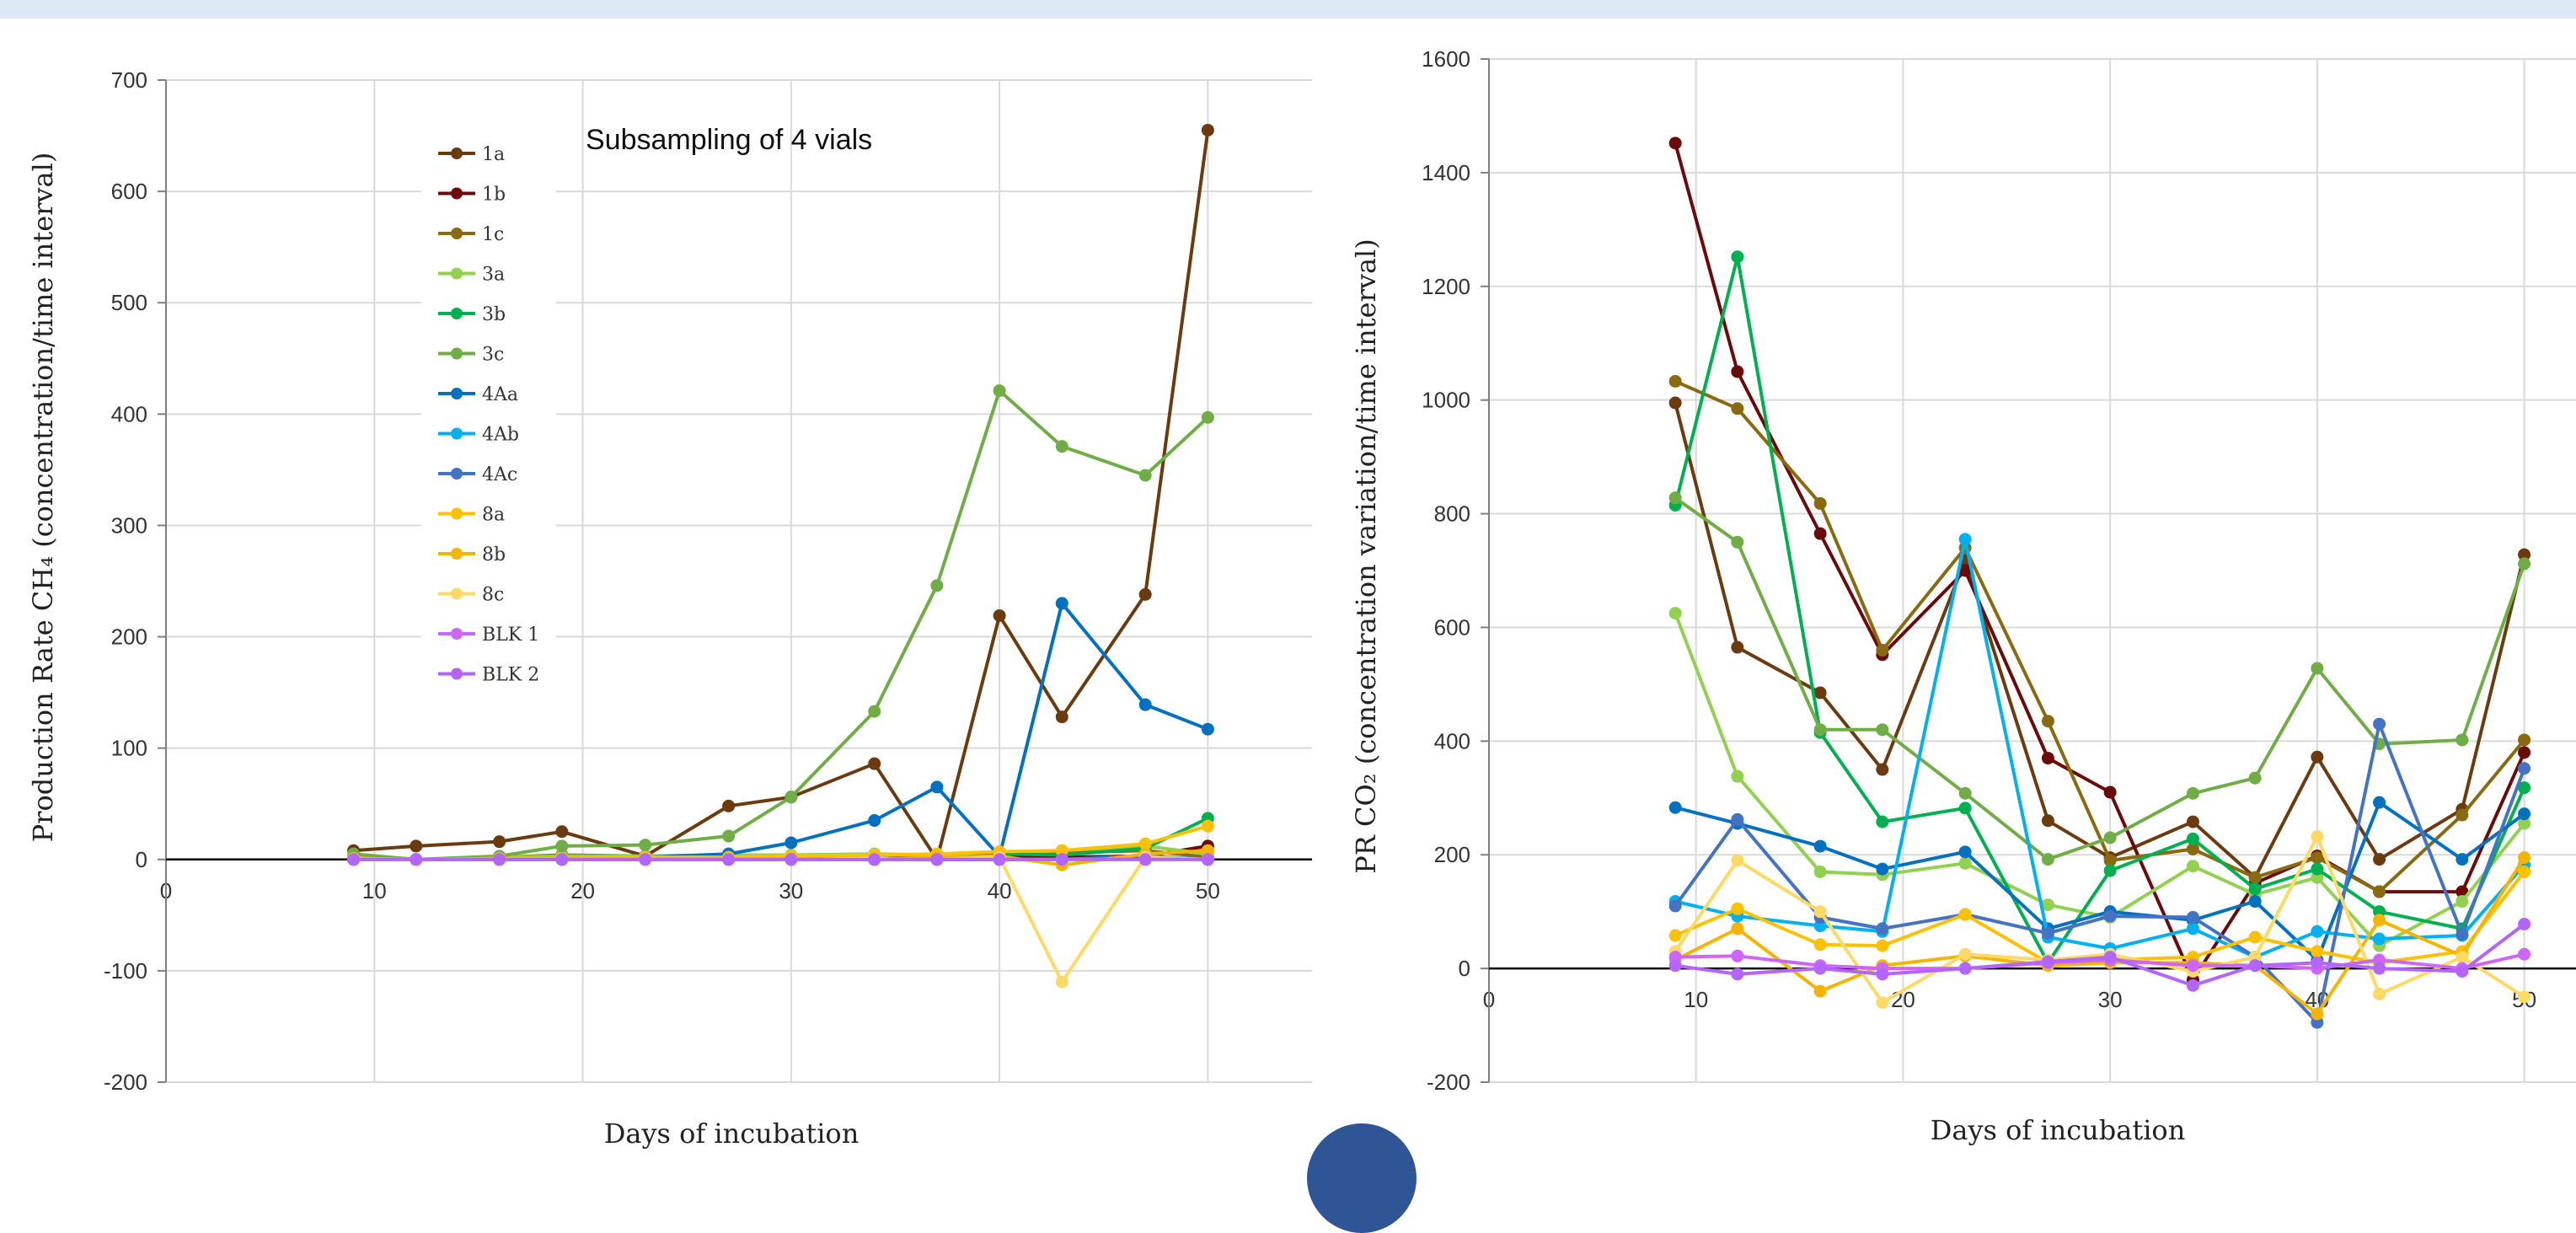  Describe the element at coordinates (665, 9) in the screenshot. I see `top-strip-left` at that location.